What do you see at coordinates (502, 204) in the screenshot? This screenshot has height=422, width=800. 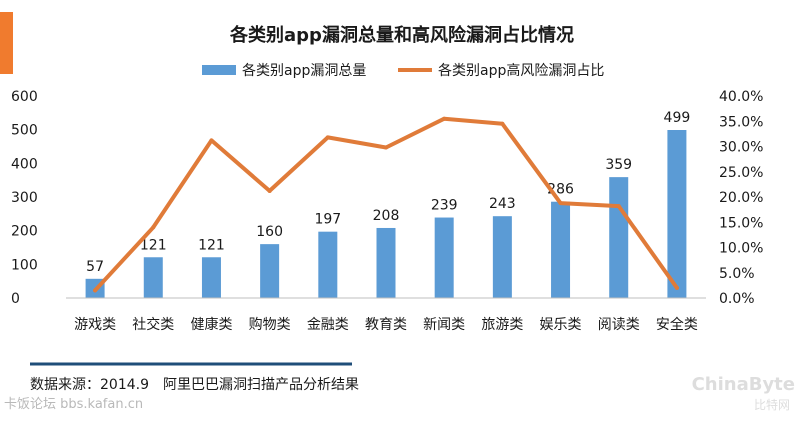 I see `bar-data-label: 243` at bounding box center [502, 204].